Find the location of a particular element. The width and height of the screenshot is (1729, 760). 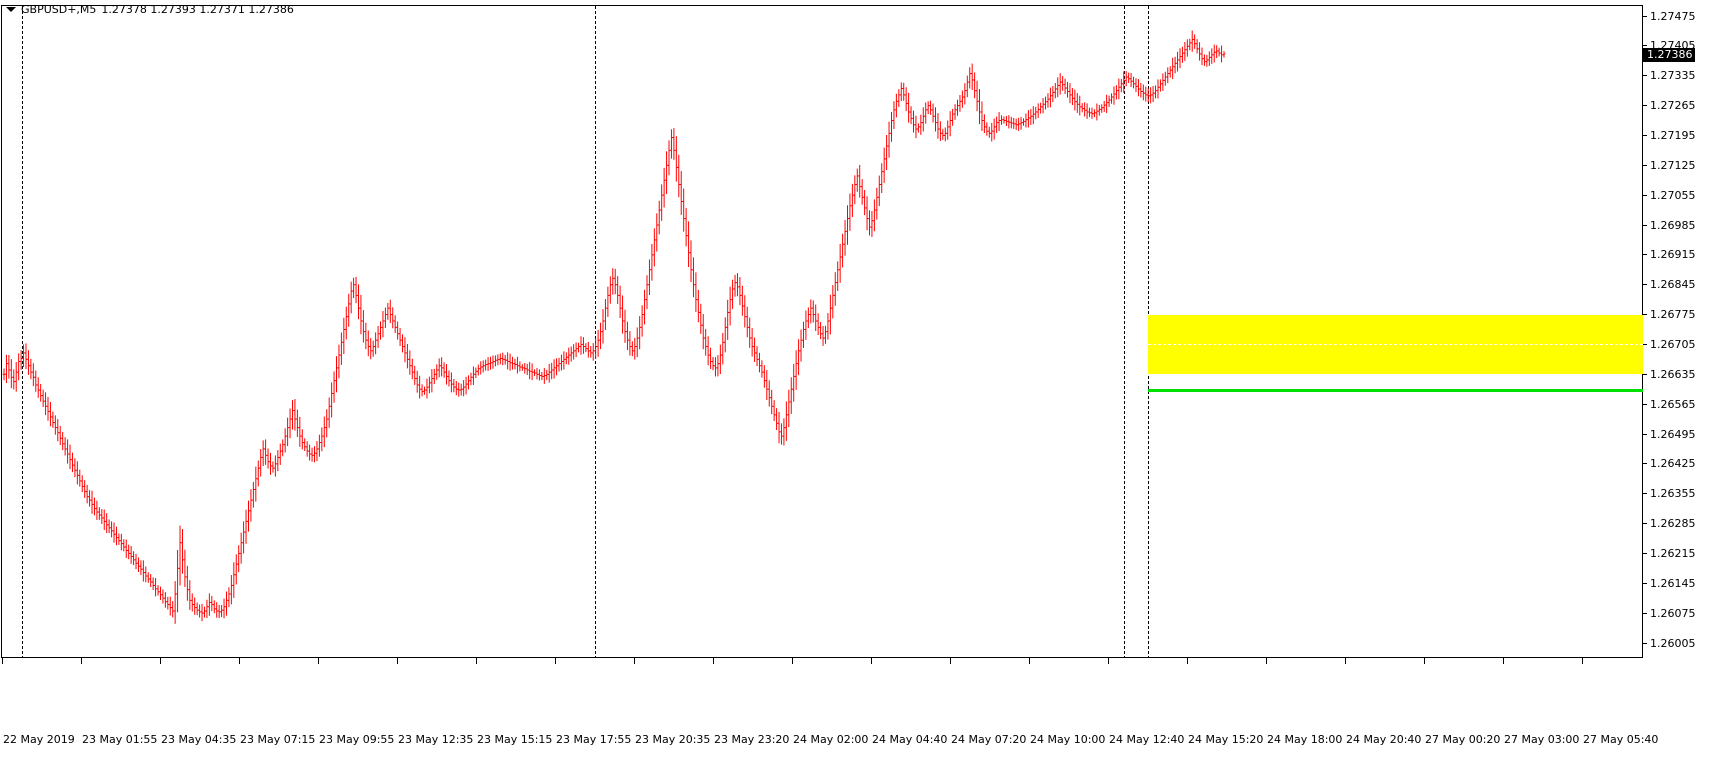

time-tick-label: 27 May 00:20 is located at coordinates (1463, 739).